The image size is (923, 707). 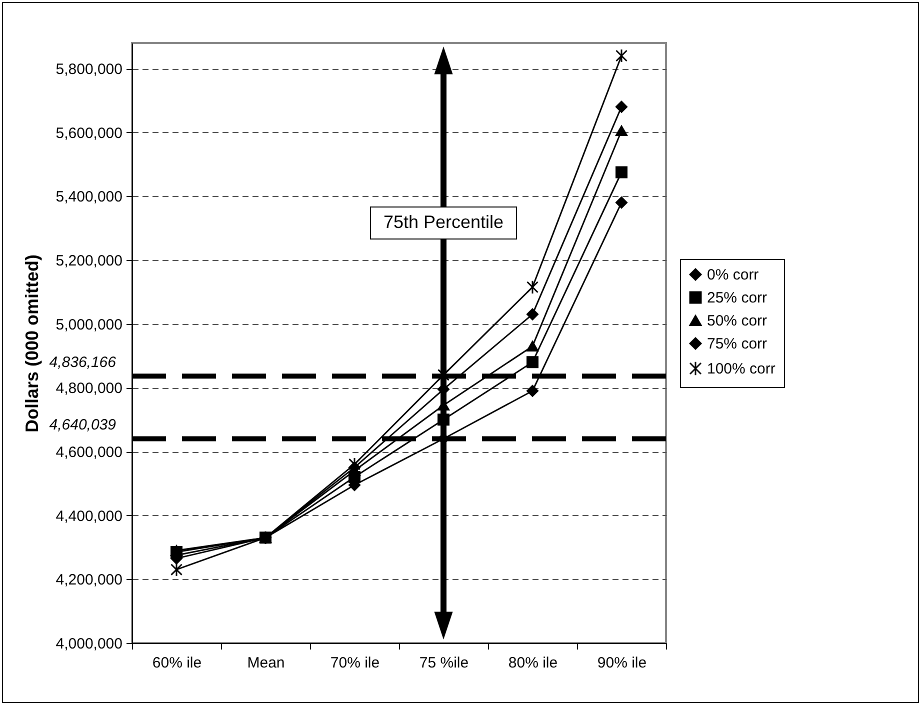 What do you see at coordinates (89, 389) in the screenshot?
I see `y-tick-label: 4,800,000` at bounding box center [89, 389].